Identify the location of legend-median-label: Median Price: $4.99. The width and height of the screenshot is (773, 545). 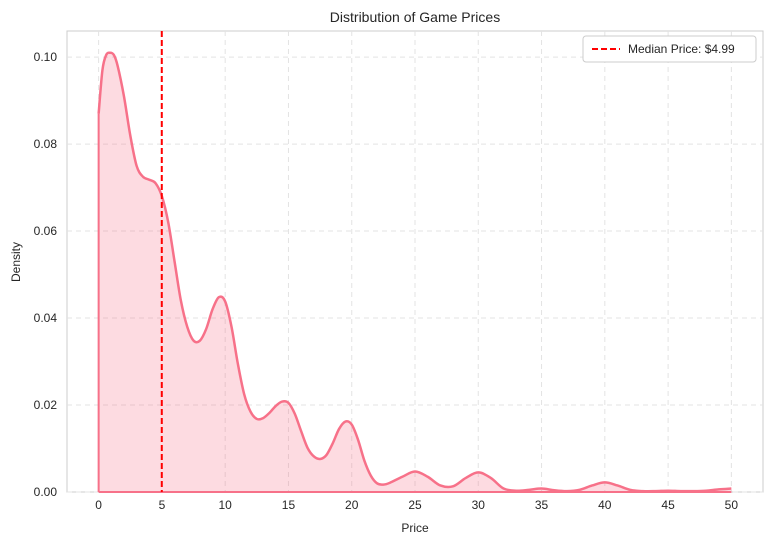
(681, 49).